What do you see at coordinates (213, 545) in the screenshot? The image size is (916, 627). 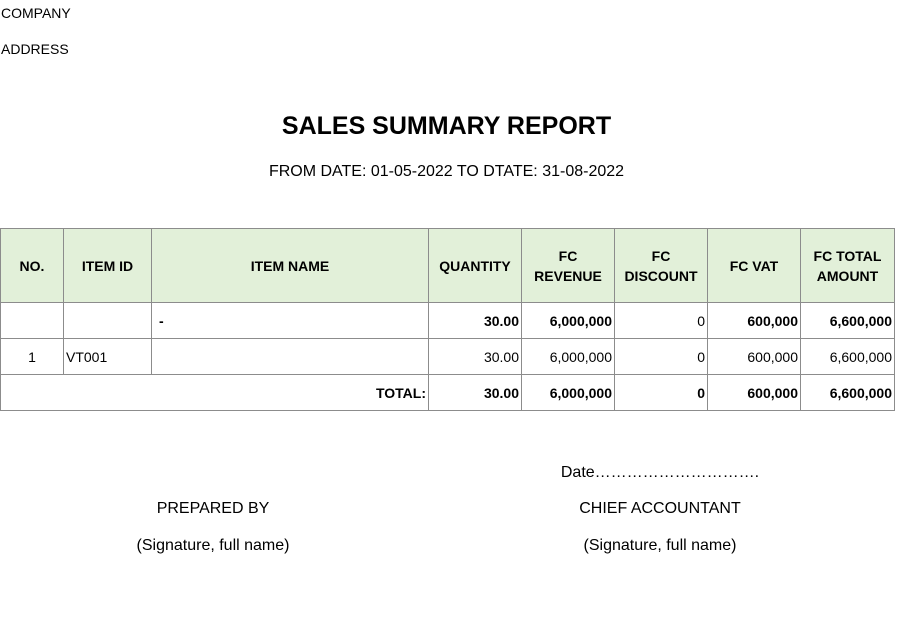 I see `prepared-signature-hint: (Signature, full name)` at bounding box center [213, 545].